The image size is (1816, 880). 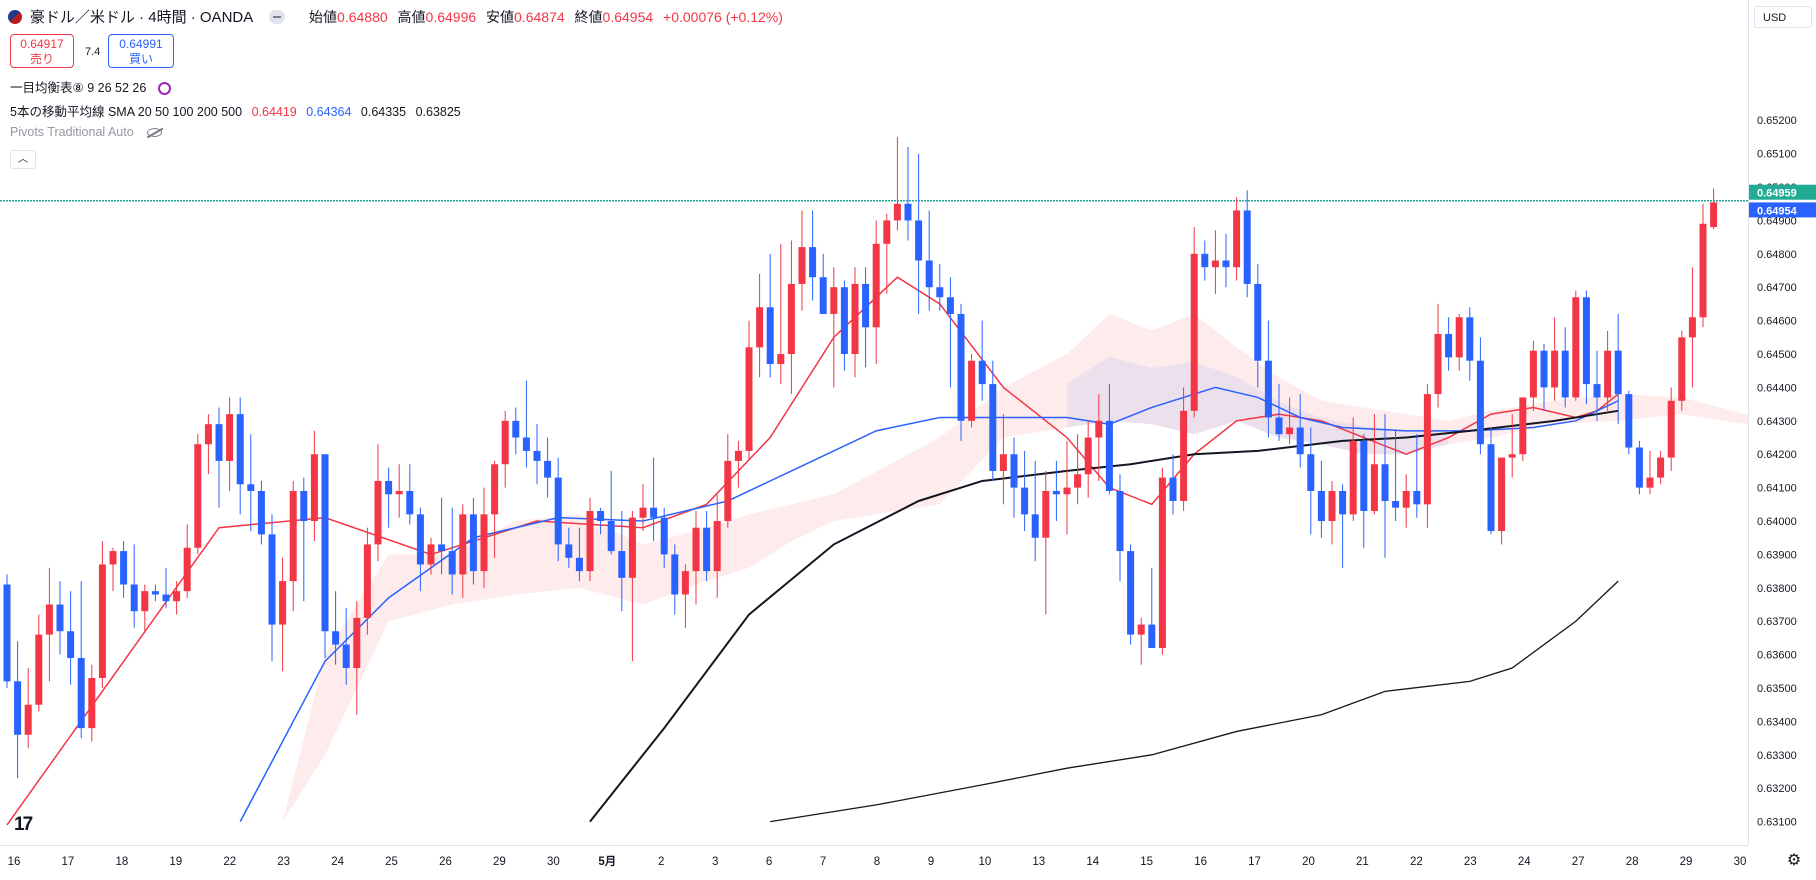 I want to click on collapse-legend-button: ︿, so click(x=23, y=159).